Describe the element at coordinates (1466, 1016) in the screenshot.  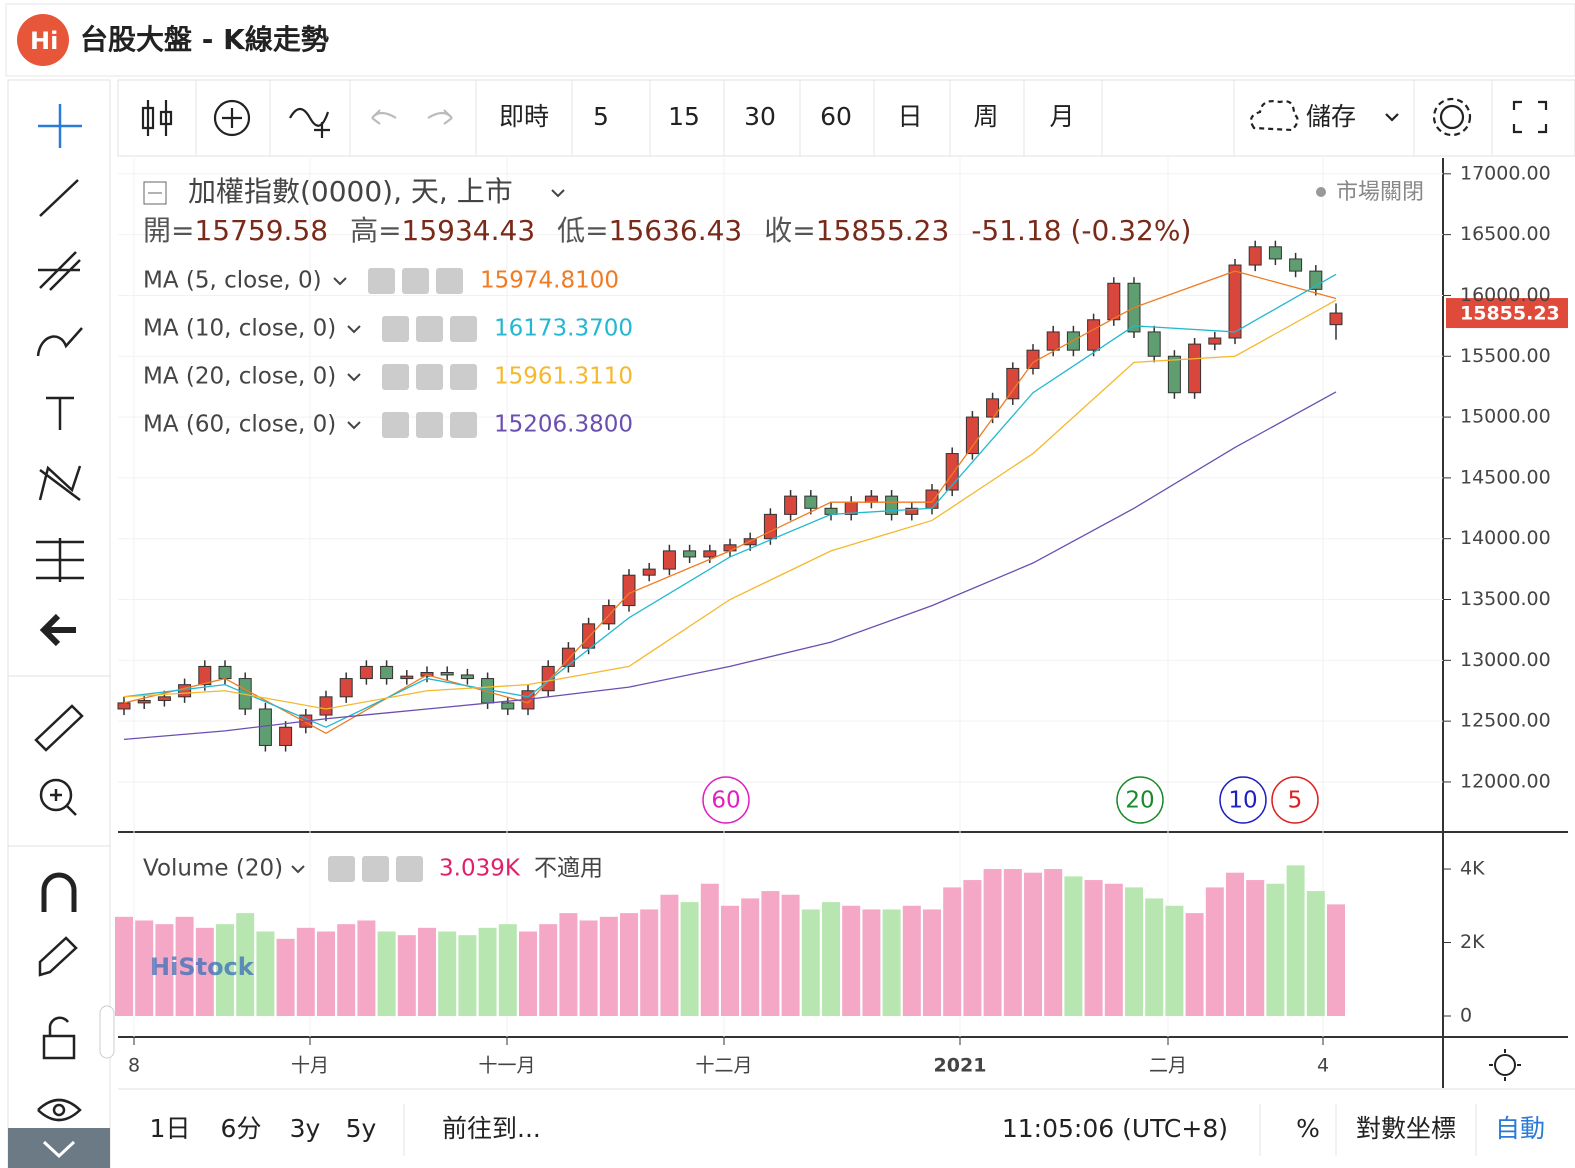
I see `volume-tick-label: 0` at that location.